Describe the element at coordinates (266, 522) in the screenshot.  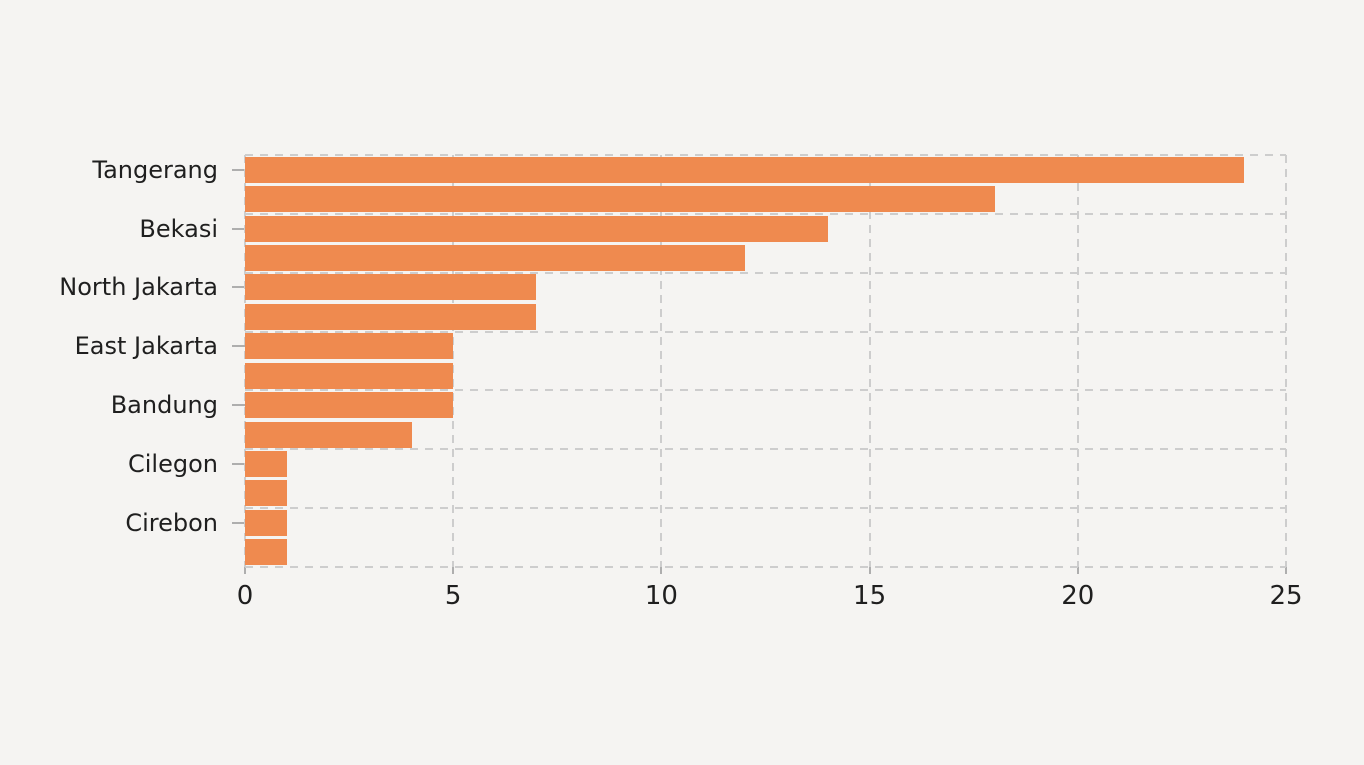
I see `bar-cirebon` at that location.